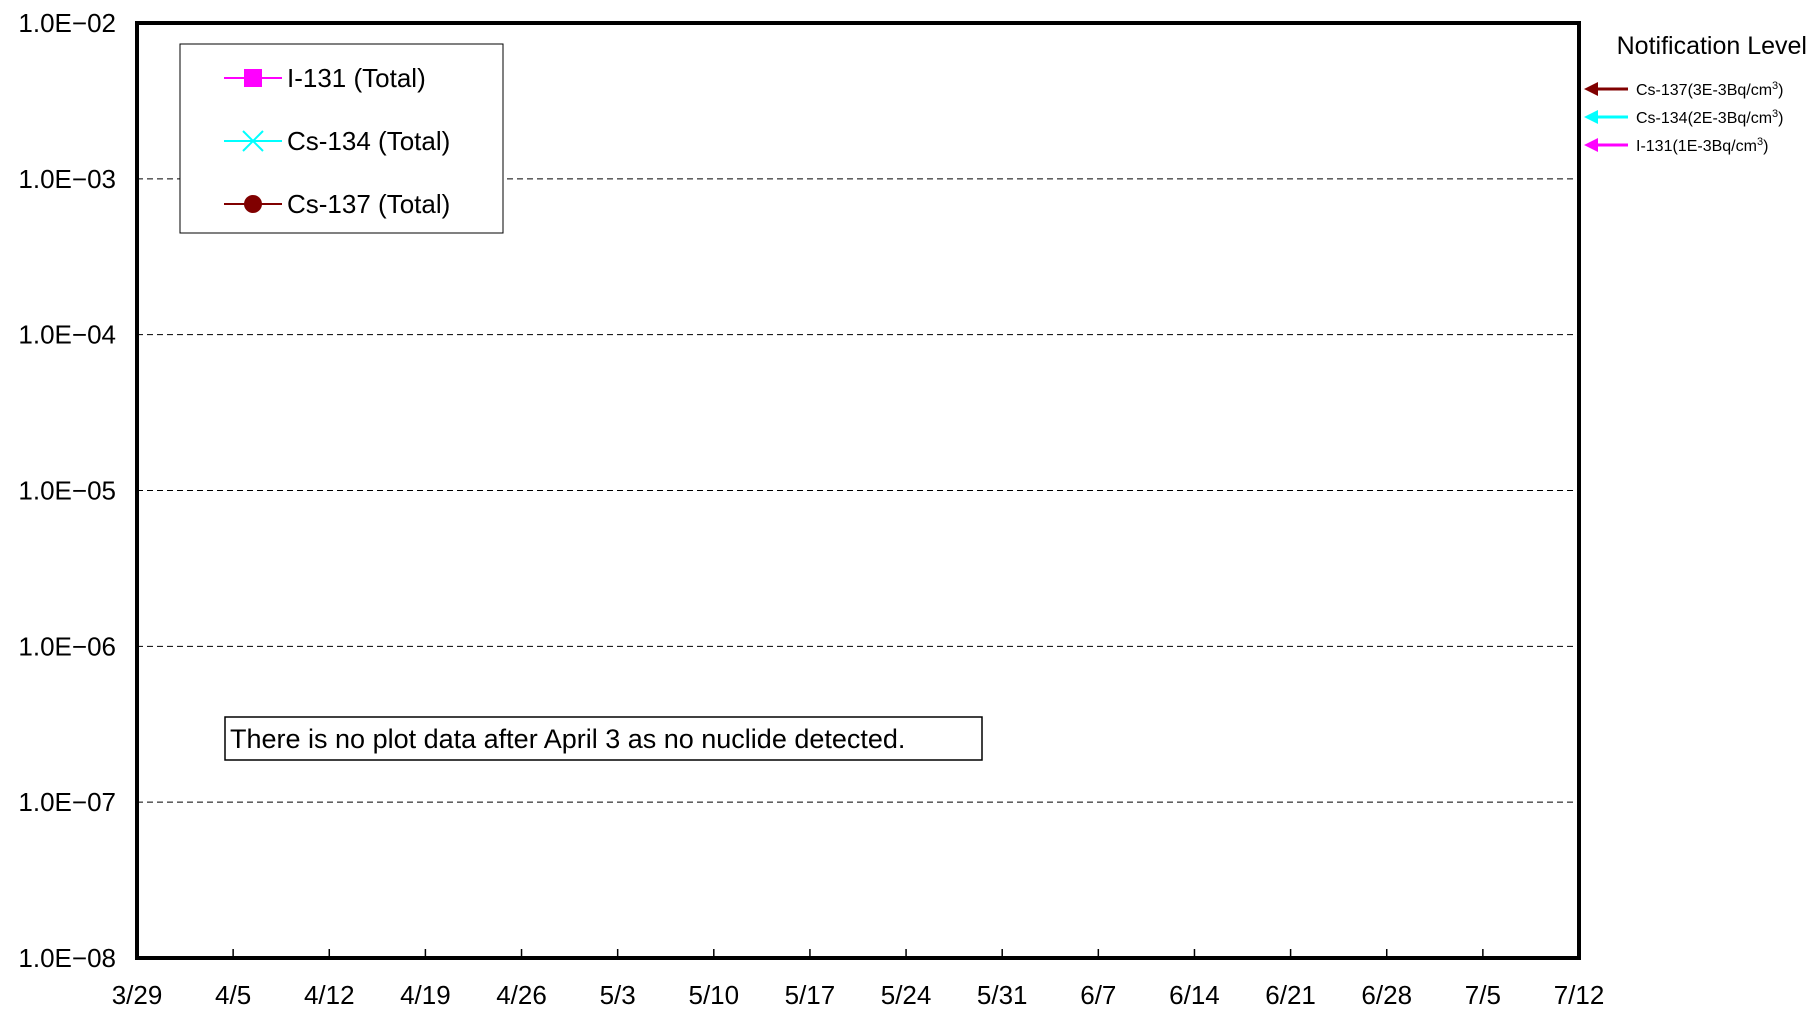  What do you see at coordinates (329, 994) in the screenshot?
I see `x-tick-label: 4/12` at bounding box center [329, 994].